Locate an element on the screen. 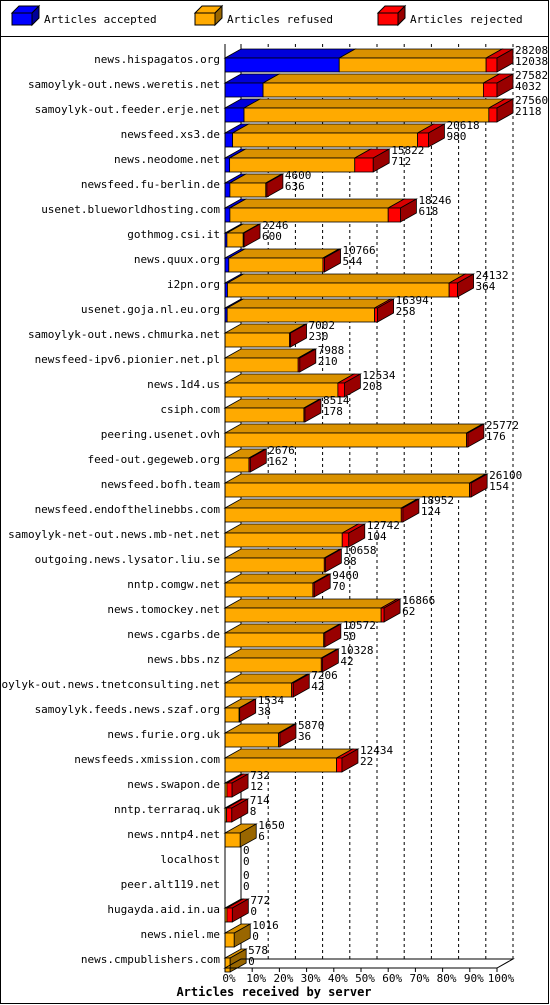  server-label: newsfeeds.xmission.com is located at coordinates (147, 759).